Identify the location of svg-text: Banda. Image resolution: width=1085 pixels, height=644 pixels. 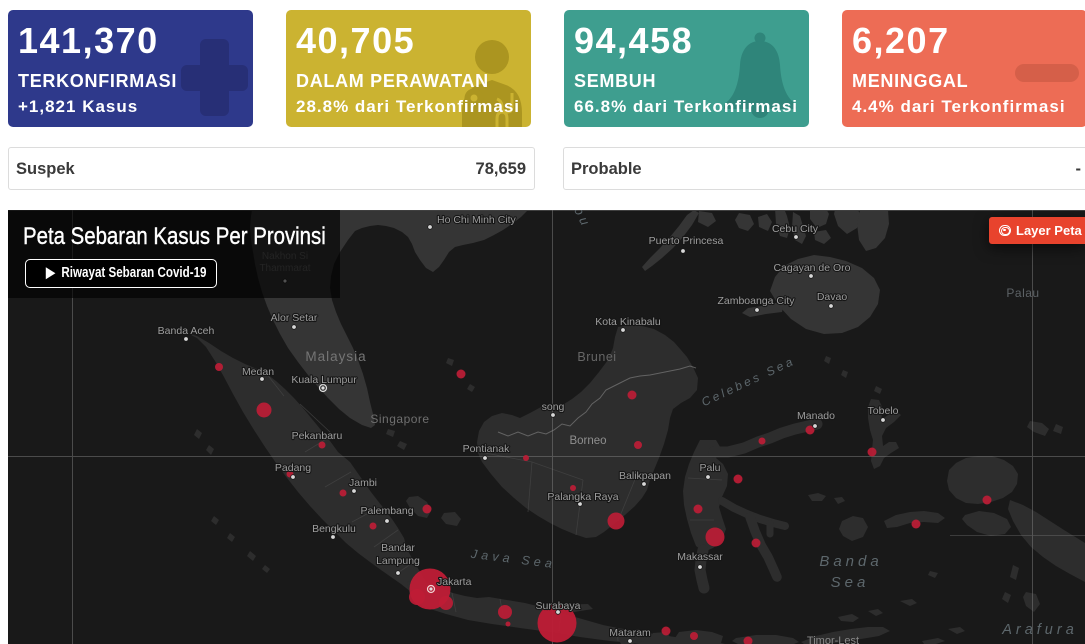
(850, 561).